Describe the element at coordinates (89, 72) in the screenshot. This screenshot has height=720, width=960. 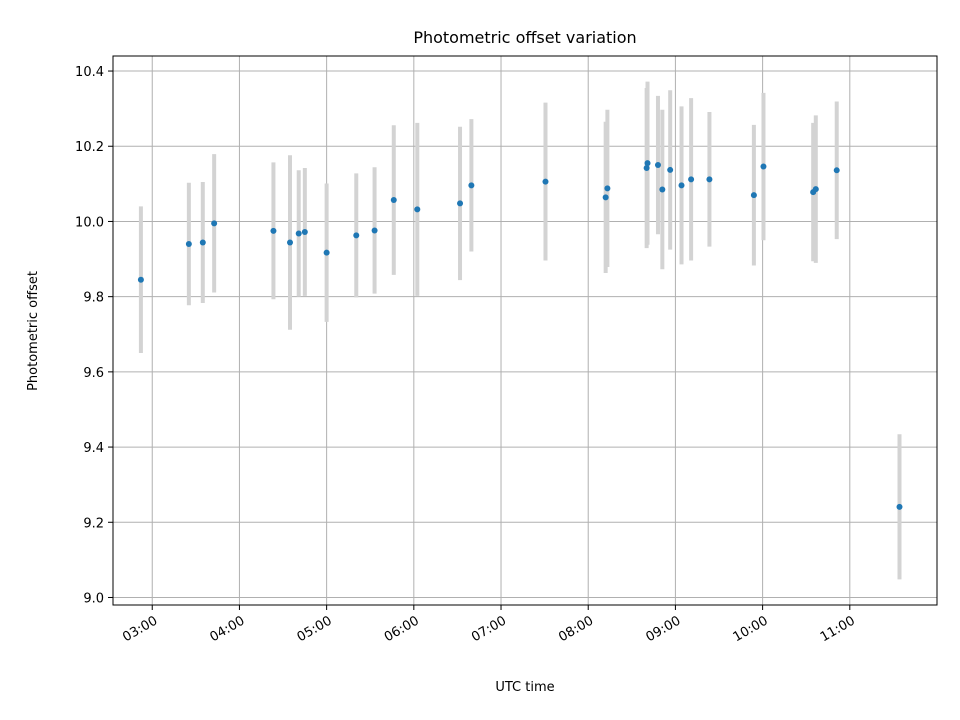
I see `y-tick-label: 10.4` at that location.